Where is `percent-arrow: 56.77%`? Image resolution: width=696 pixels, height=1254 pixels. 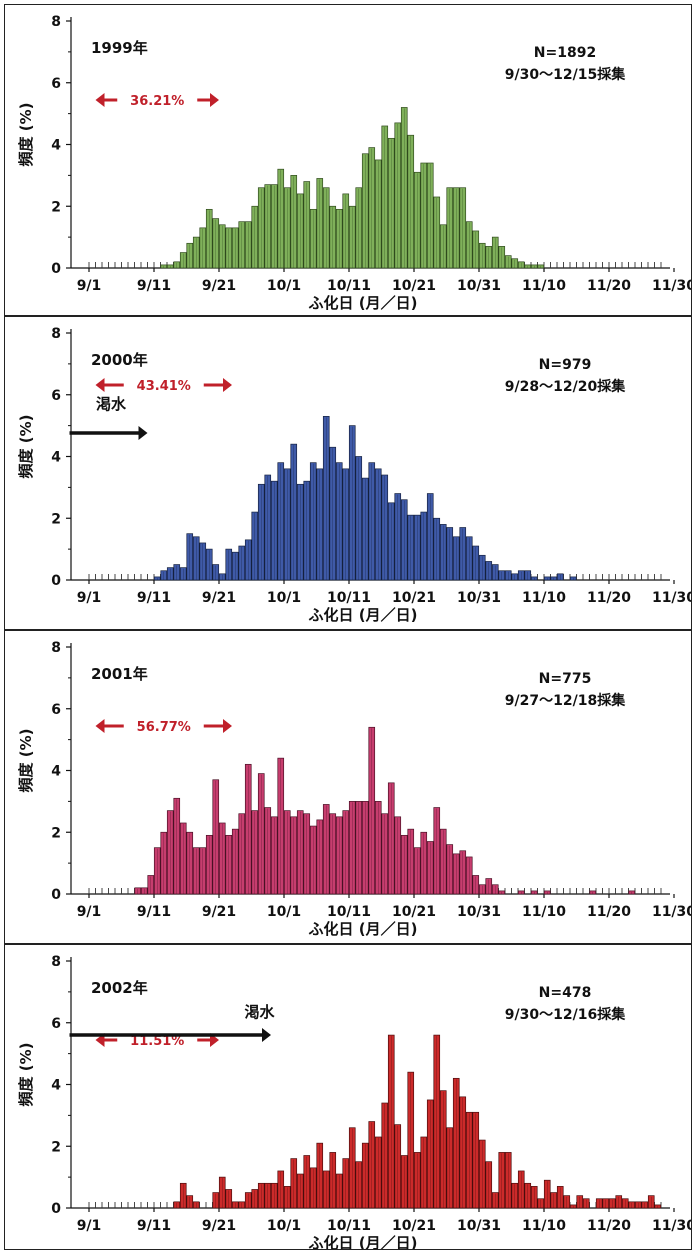
percent-arrow: 56.77% is located at coordinates (163, 727).